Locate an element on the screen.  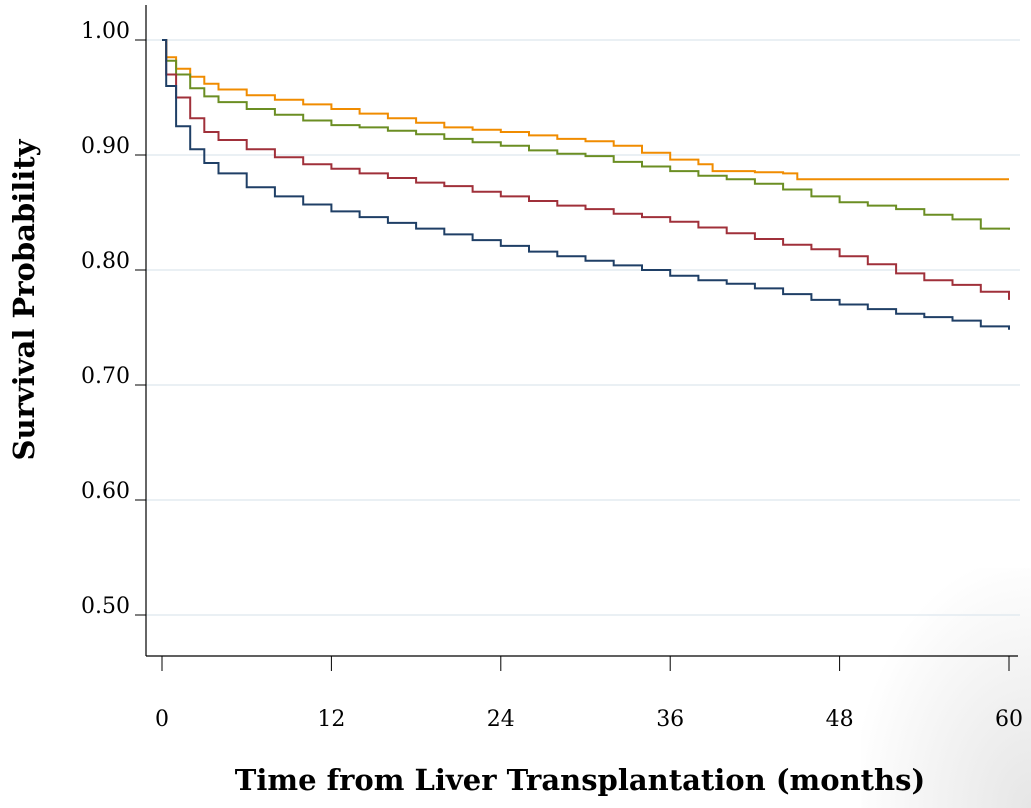
x-tick-label: 24 is located at coordinates (501, 719).